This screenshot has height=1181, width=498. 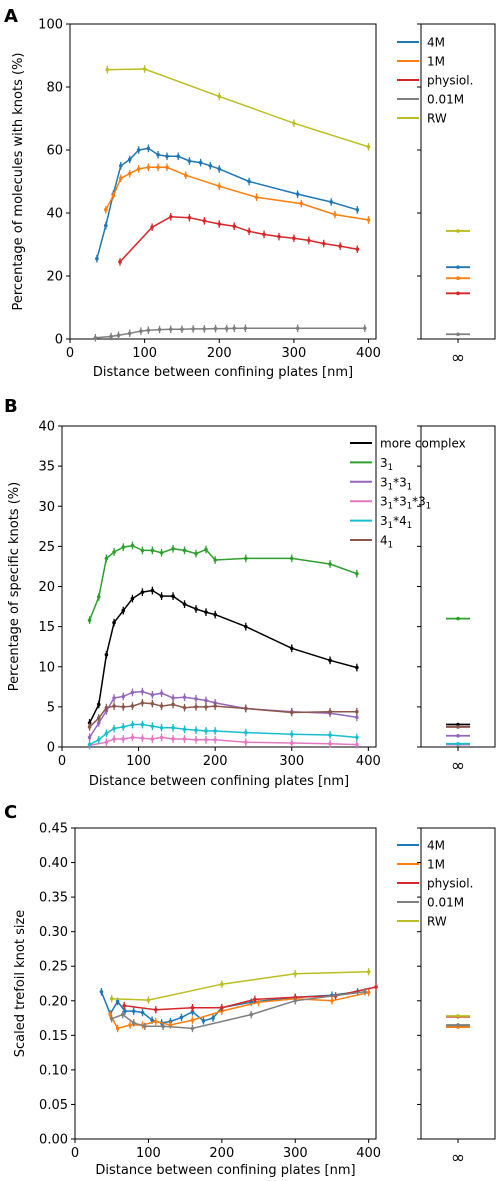 What do you see at coordinates (53, 898) in the screenshot?
I see `y-tick-label: 0.35` at bounding box center [53, 898].